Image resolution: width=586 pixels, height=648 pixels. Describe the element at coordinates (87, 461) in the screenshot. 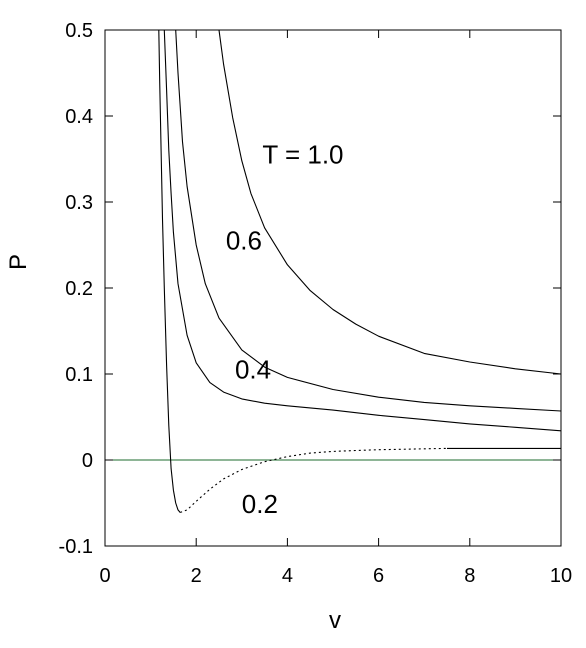

I see `y-tick-label: 0` at that location.